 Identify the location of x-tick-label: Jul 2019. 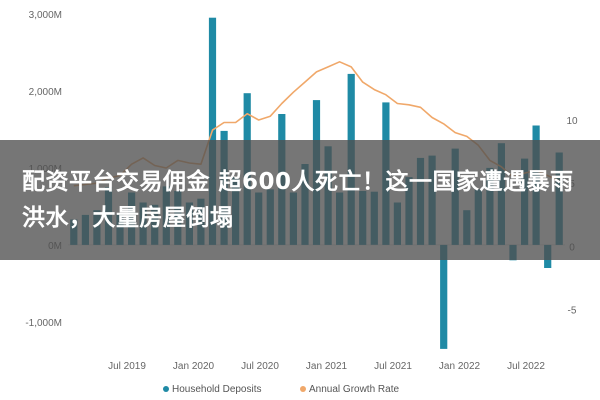
(127, 366).